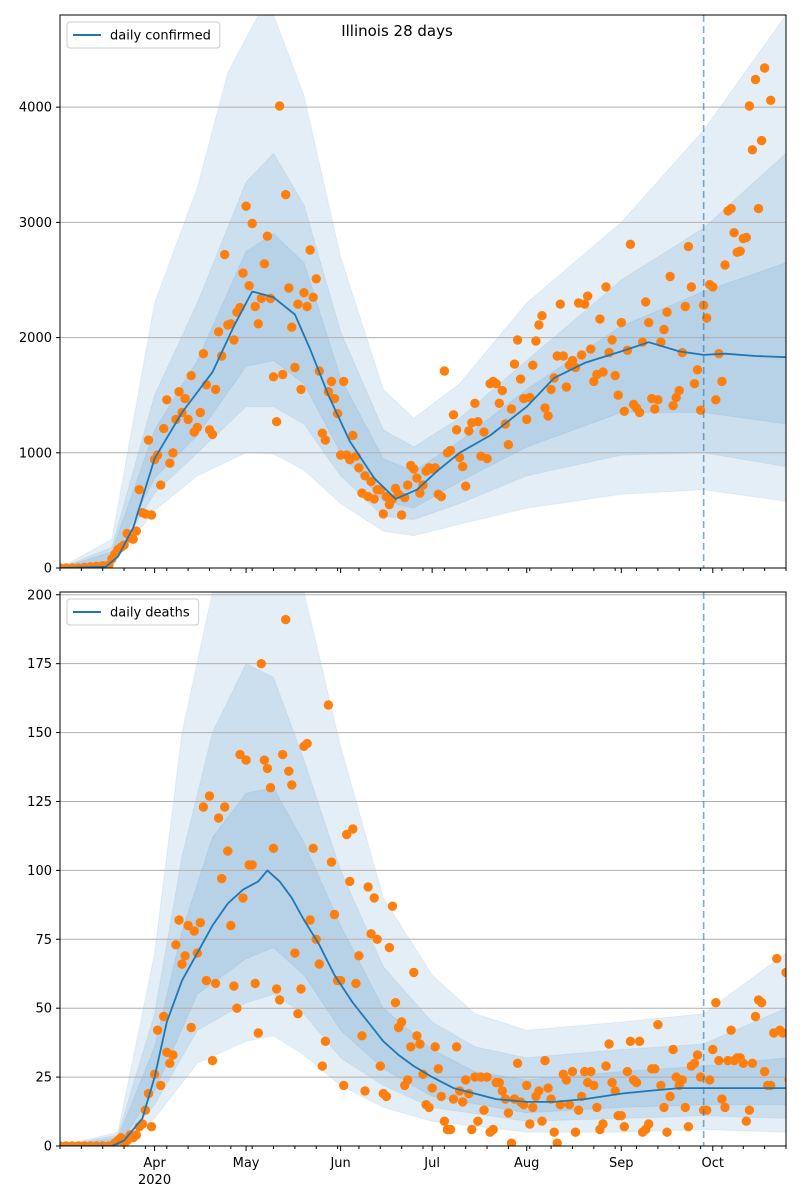 The image size is (800, 1200). I want to click on xtick-label: May, so click(246, 1163).